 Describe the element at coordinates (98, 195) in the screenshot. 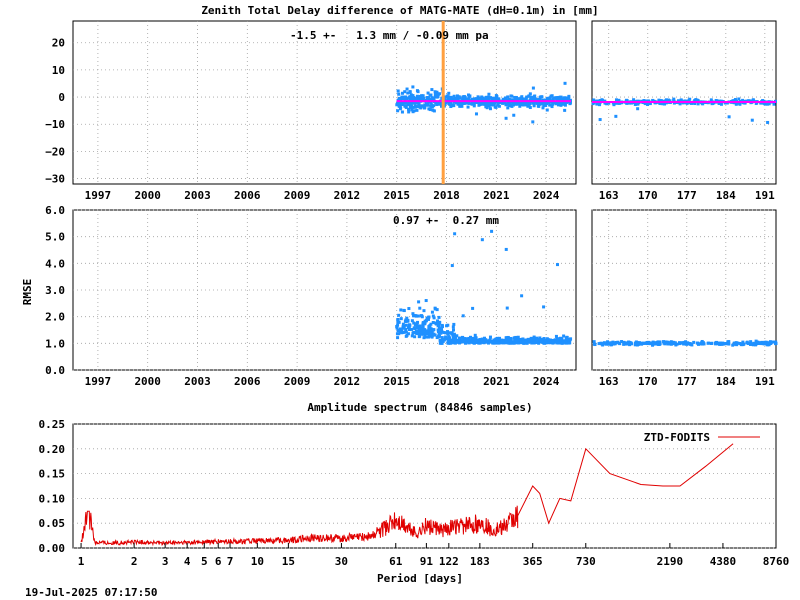

I see `ztd-xtick-label: 1997` at that location.